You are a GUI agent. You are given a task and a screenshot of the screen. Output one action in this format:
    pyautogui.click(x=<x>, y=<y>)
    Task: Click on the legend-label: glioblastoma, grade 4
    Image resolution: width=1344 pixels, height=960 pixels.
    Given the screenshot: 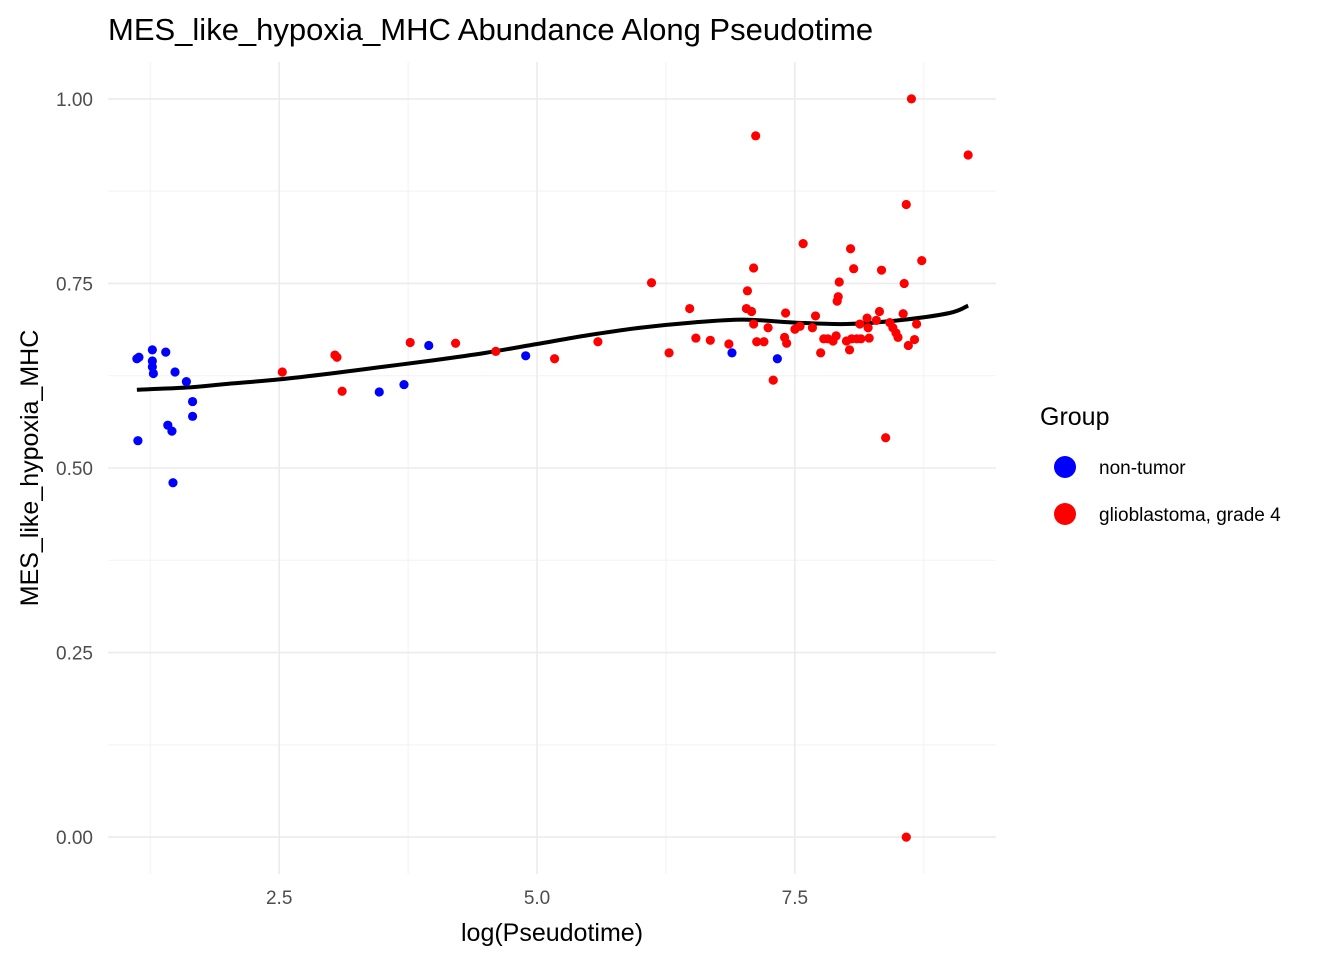 What is the action you would take?
    pyautogui.click(x=1190, y=515)
    